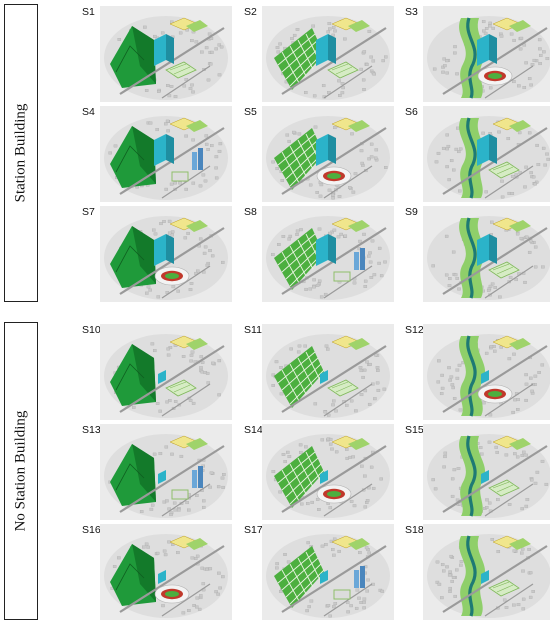 The height and width of the screenshot is (624, 550). I want to click on scenario-s2: S2, so click(328, 56).